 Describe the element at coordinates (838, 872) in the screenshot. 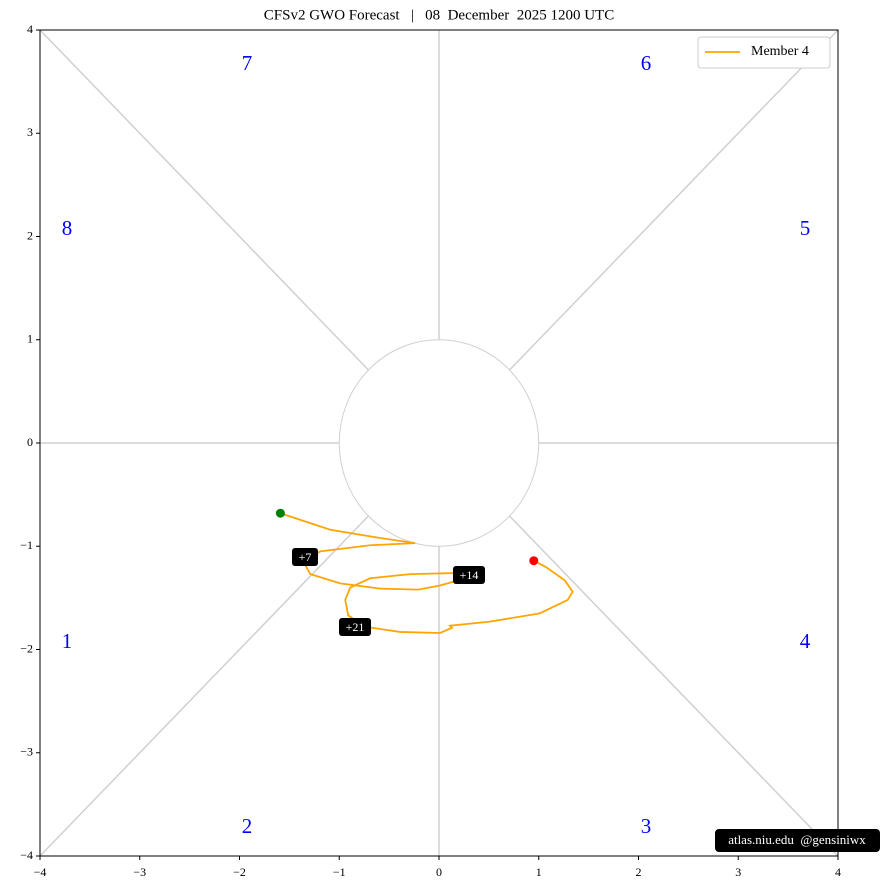

I see `x-tick-label: 4` at that location.